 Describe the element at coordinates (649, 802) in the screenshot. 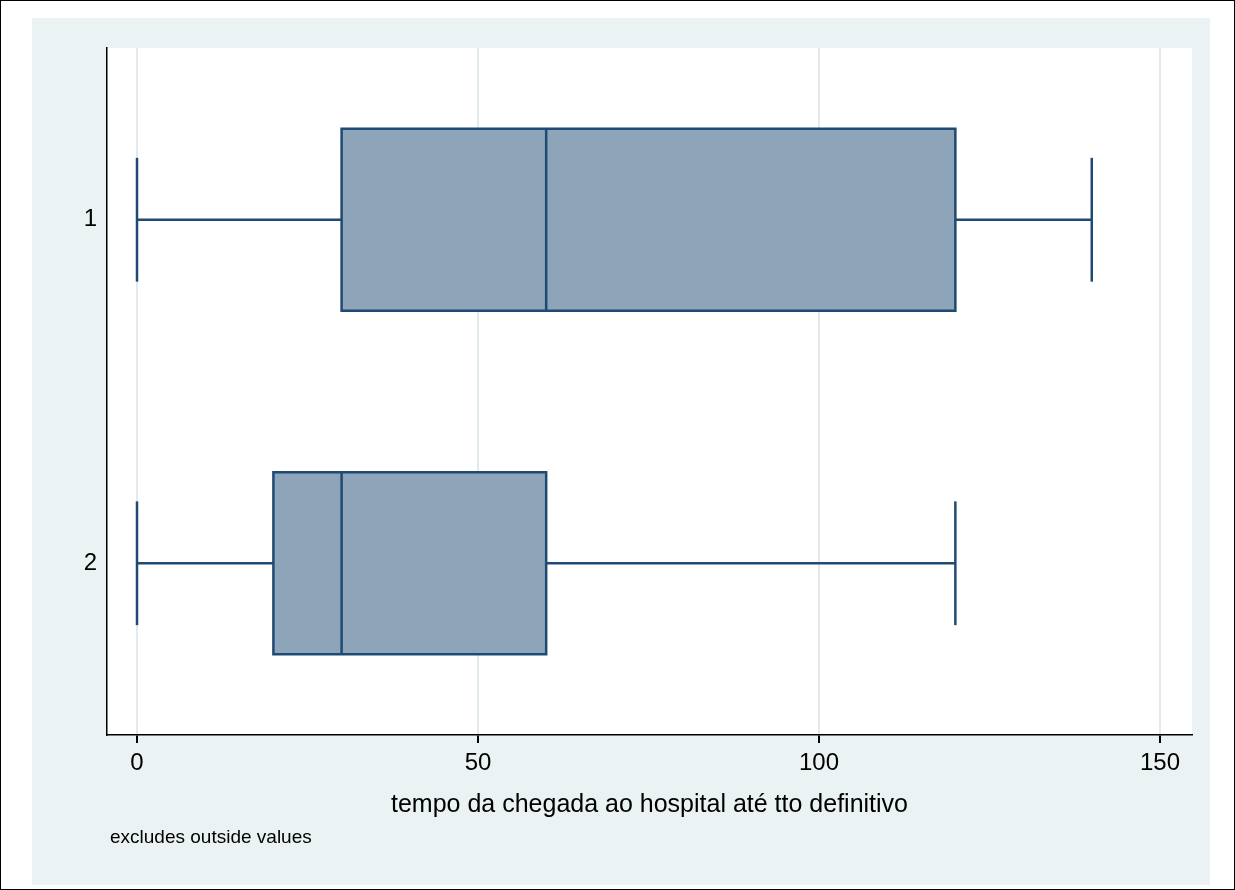

I see `x-axis-title: tempo da chegada ao hospital até tto definitivo` at that location.